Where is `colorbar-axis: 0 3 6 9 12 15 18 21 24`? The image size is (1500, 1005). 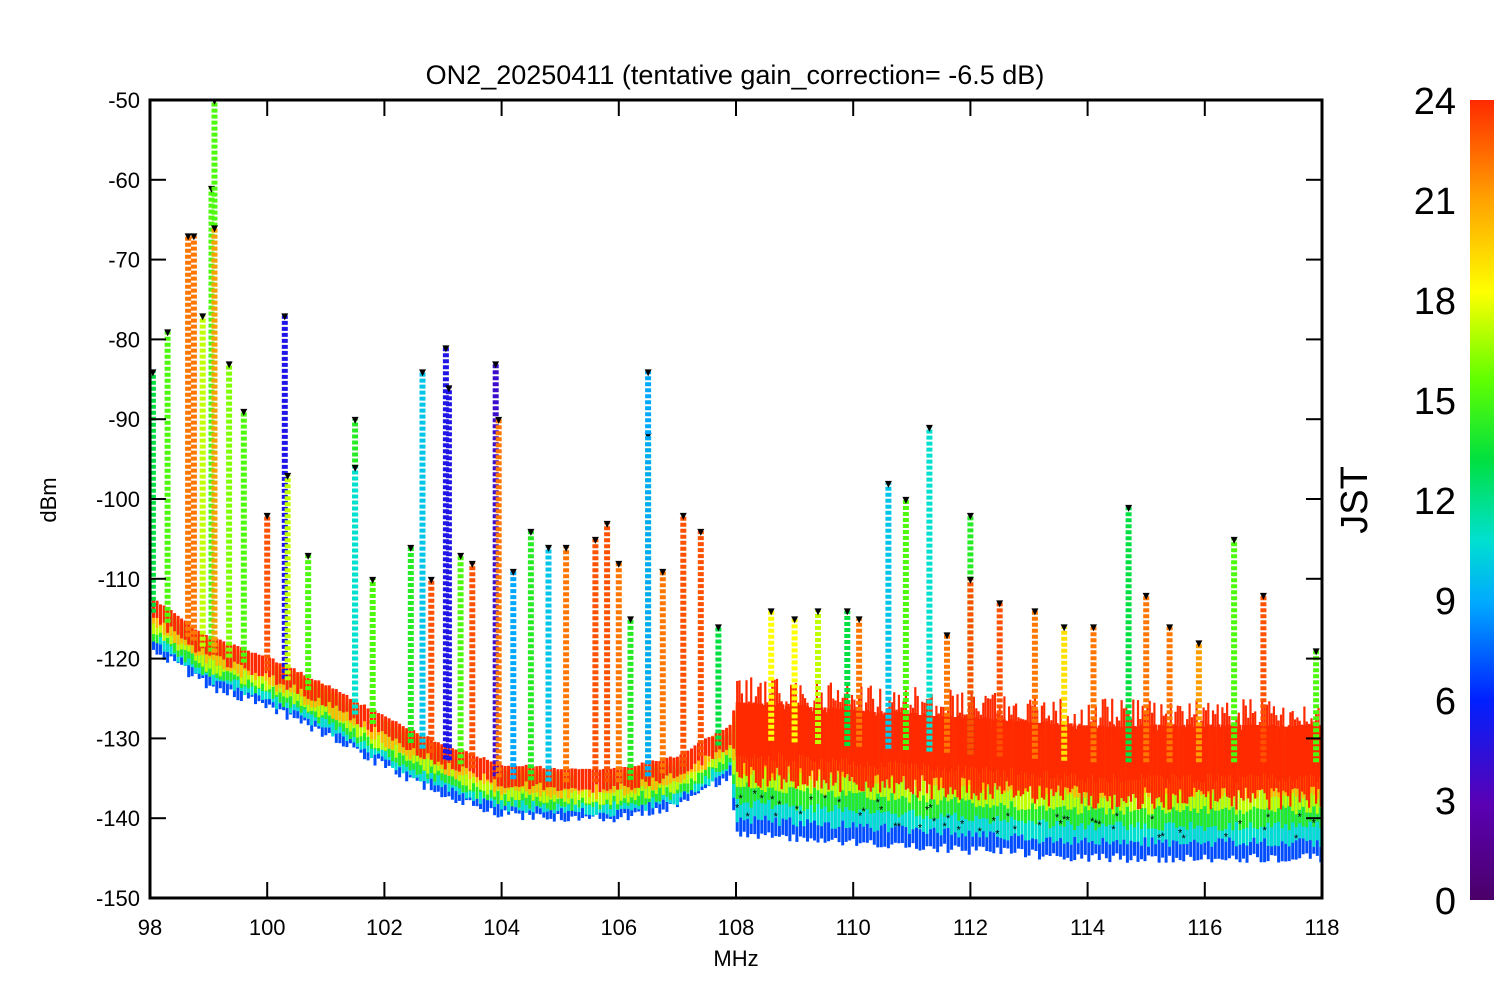 colorbar-axis: 0 3 6 9 12 15 18 21 24 is located at coordinates (1435, 502).